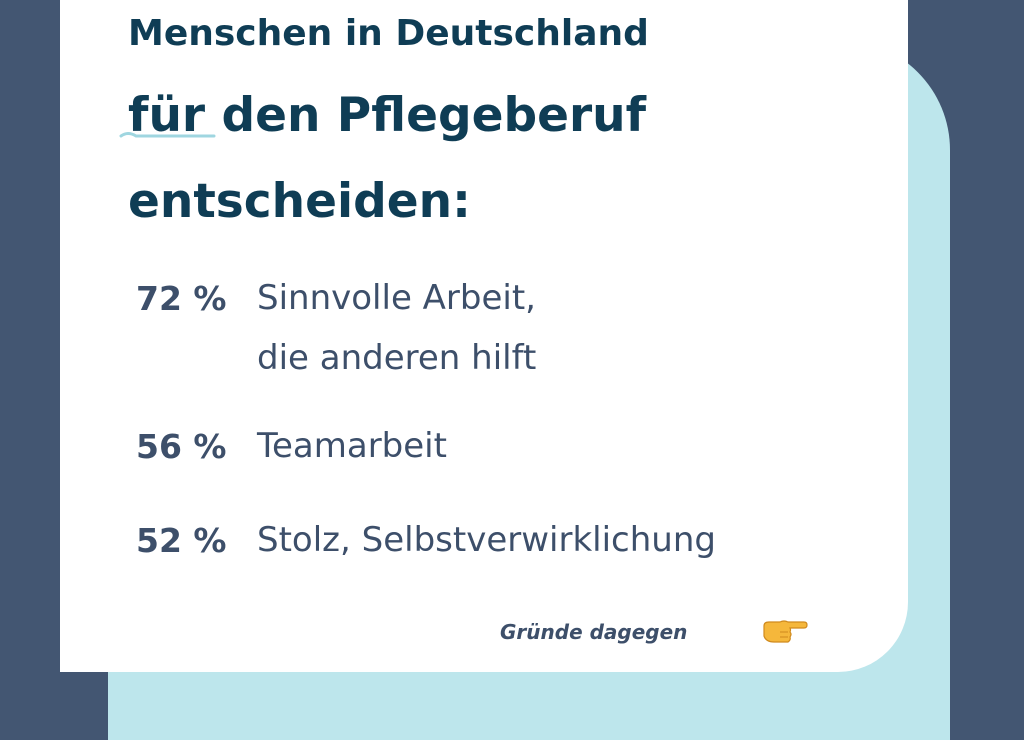 This screenshot has width=1024, height=740. What do you see at coordinates (388, 33) in the screenshot?
I see `heading-line-1: Menschen in Deutschland` at bounding box center [388, 33].